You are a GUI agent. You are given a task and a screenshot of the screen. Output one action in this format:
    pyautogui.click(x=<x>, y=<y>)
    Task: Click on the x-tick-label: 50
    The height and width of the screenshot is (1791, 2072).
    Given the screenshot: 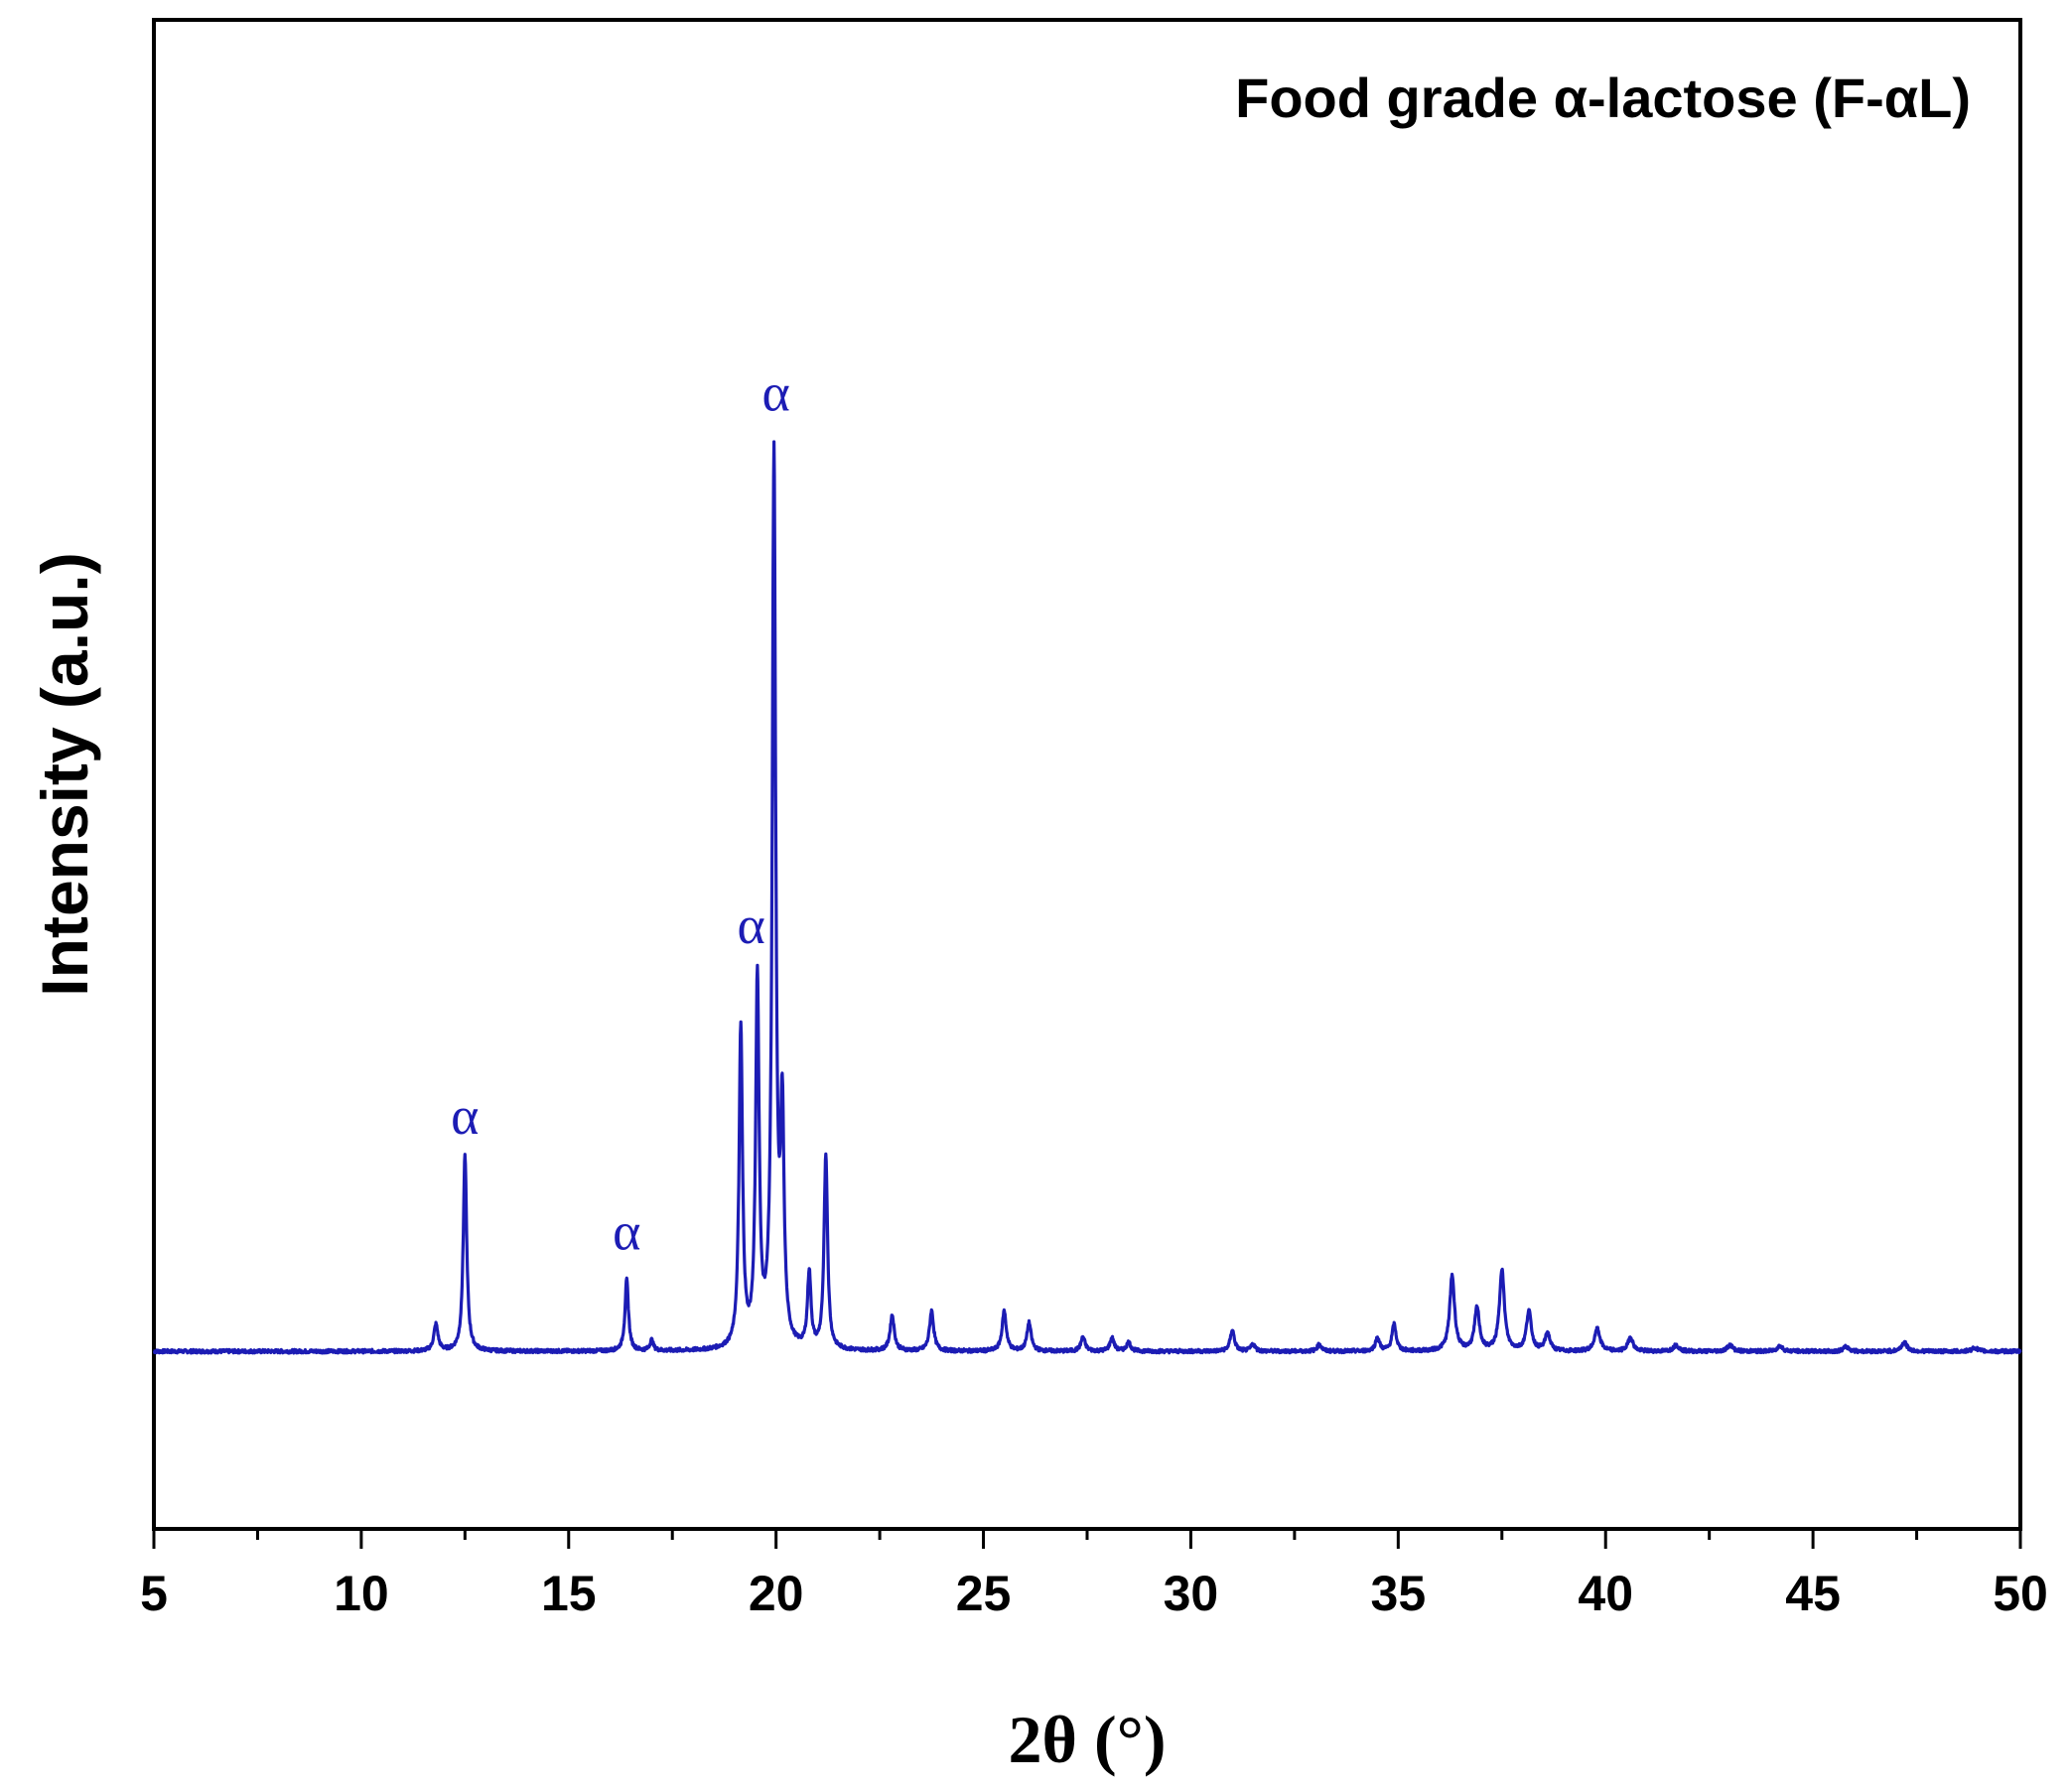 What is the action you would take?
    pyautogui.click(x=2020, y=1593)
    